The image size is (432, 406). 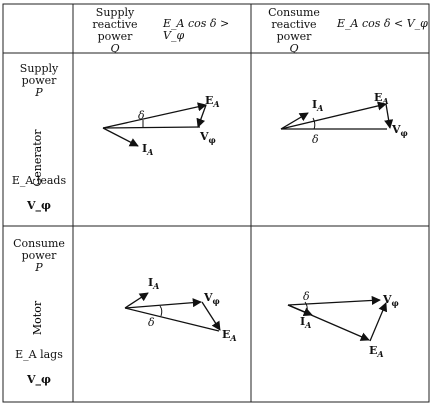 I want to click on row-generator-ref: V_φ, so click(x=39, y=205).